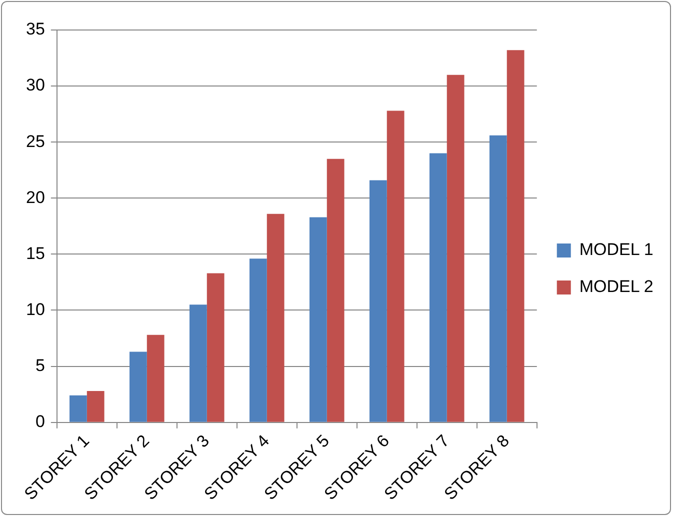 The image size is (674, 518). Describe the element at coordinates (616, 286) in the screenshot. I see `legend-label: MODEL 2` at that location.